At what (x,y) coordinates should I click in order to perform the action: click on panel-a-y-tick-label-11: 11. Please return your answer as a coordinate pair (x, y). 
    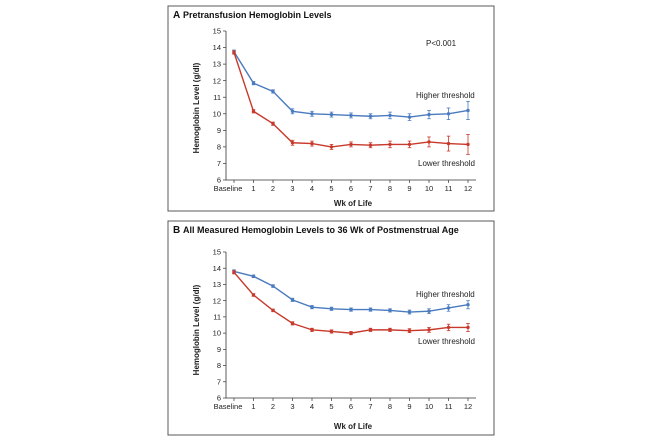
    Looking at the image, I should click on (217, 97).